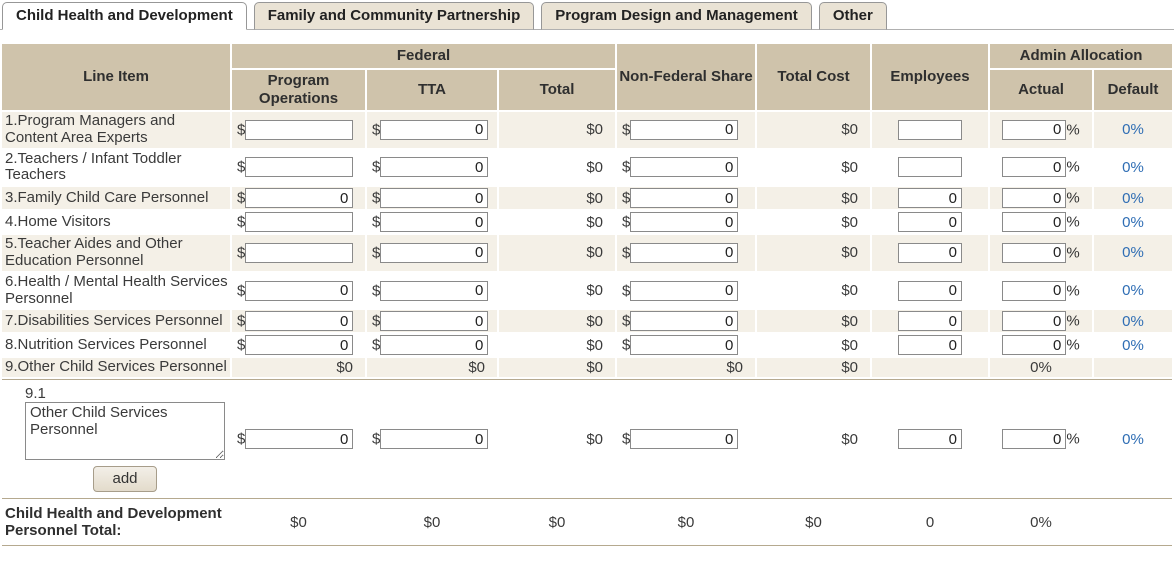  What do you see at coordinates (813, 522) in the screenshot?
I see `total-cost-total: $0` at bounding box center [813, 522].